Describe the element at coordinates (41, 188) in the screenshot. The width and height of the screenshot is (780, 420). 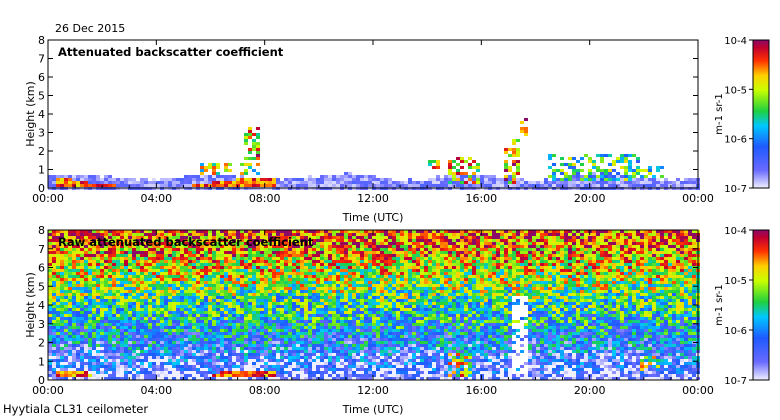
I see `y-tick-label: 0` at that location.